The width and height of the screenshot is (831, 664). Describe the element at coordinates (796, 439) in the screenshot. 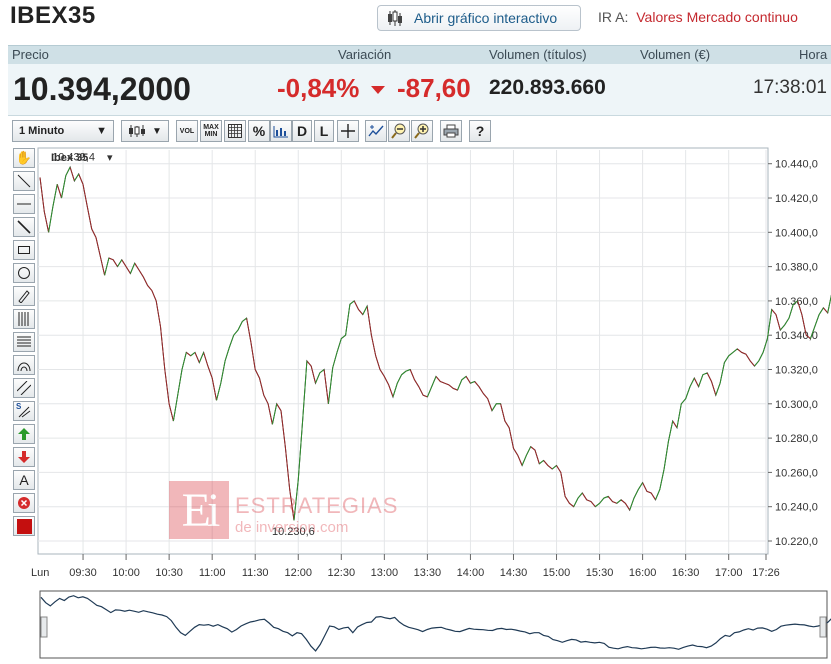

I see `y-tick-label: 10.280,0` at that location.